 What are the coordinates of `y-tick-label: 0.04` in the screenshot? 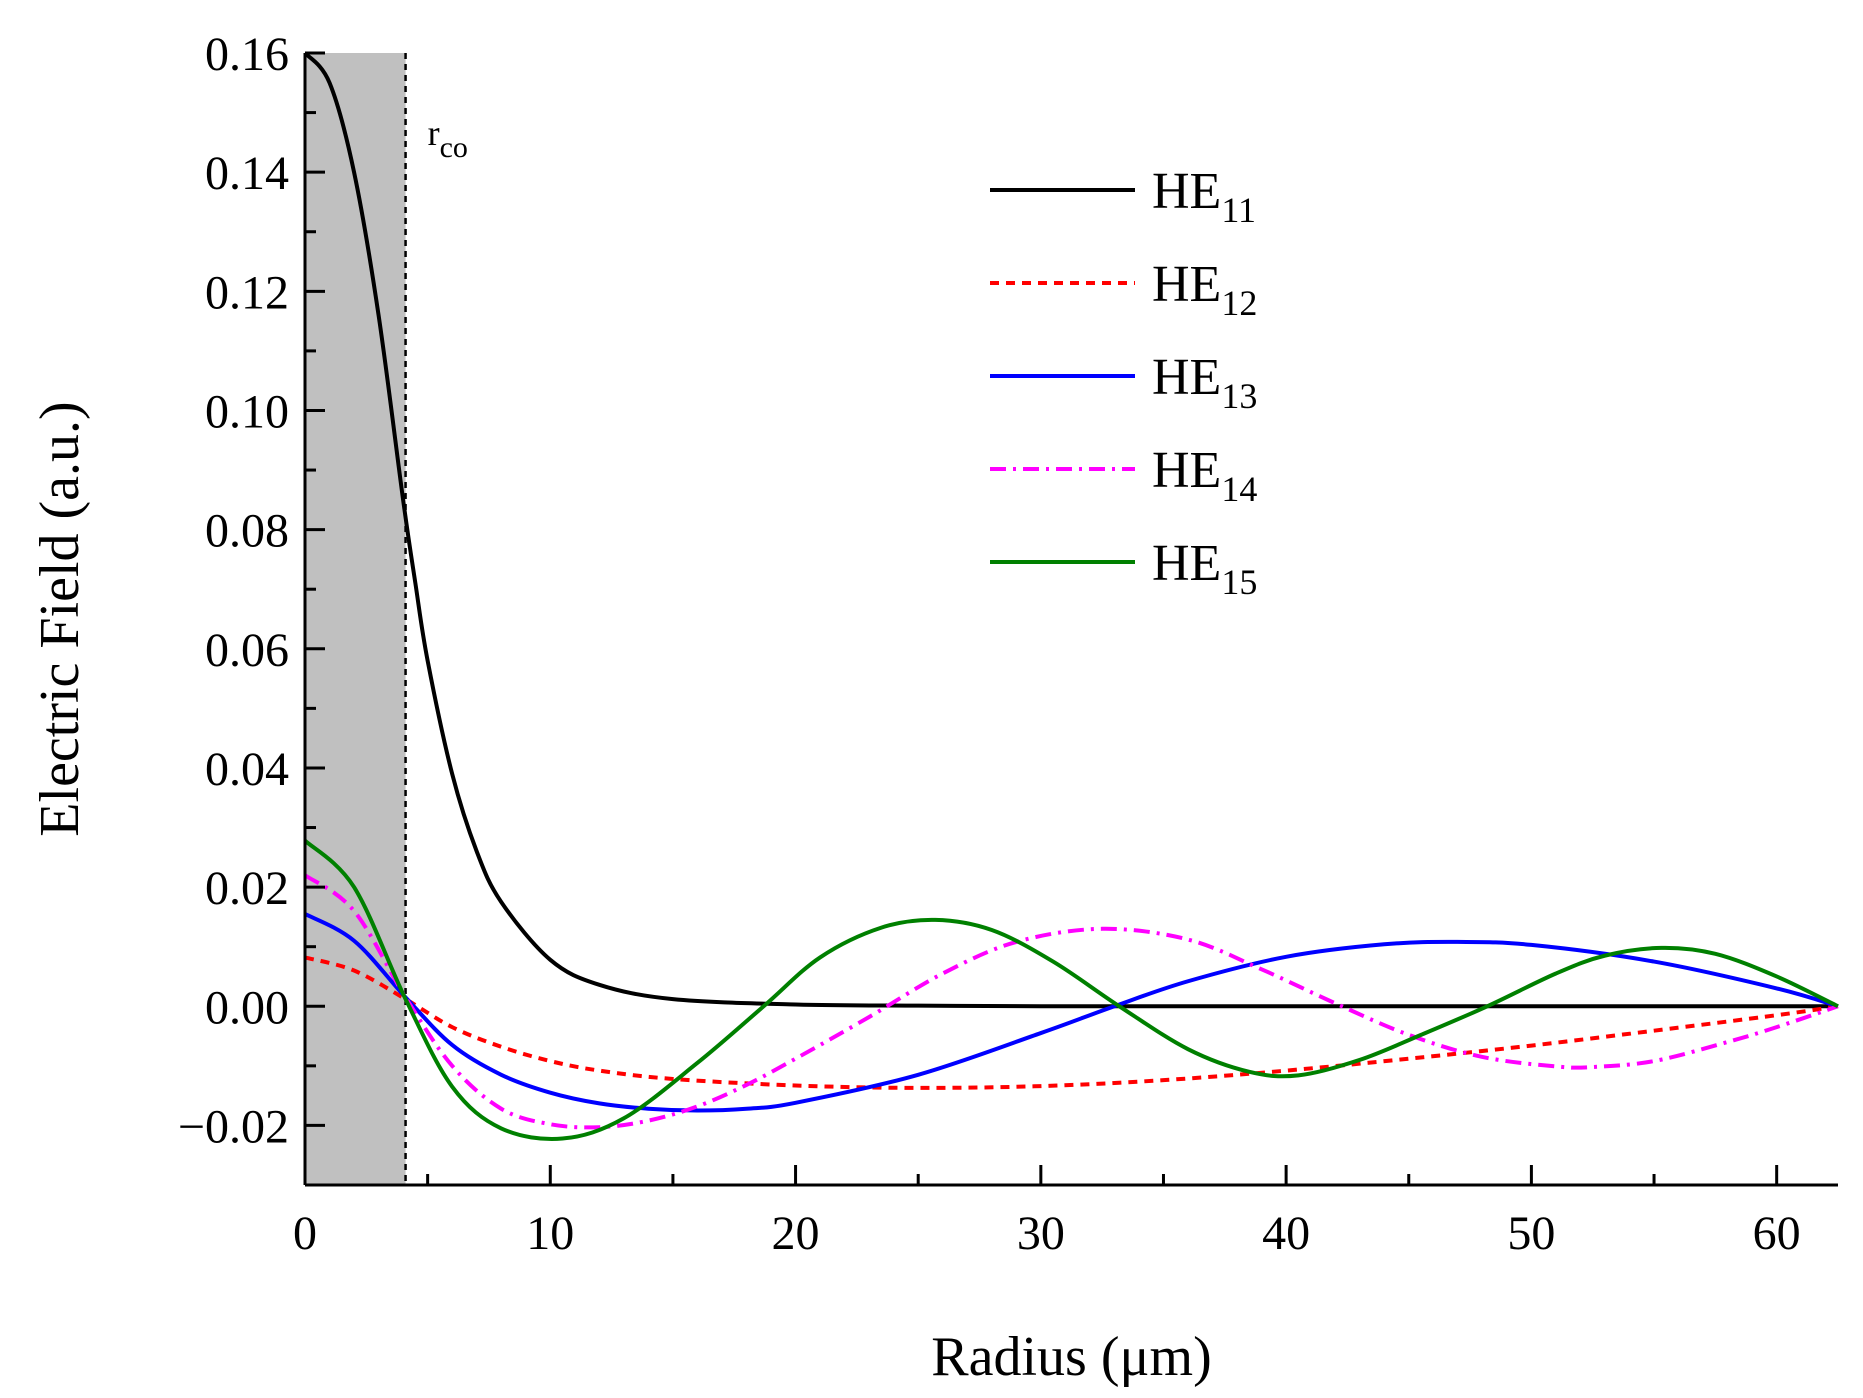 It's located at (247, 769).